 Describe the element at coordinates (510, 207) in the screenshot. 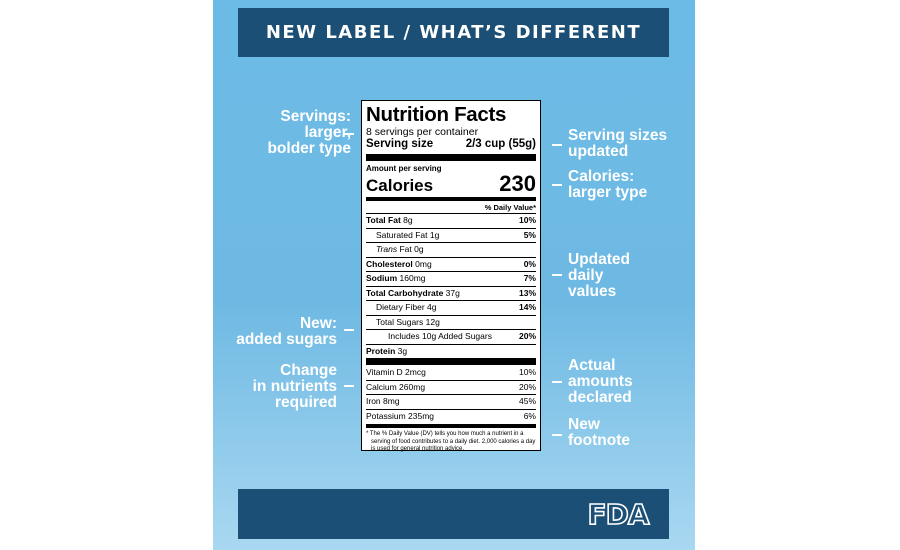

I see `daily-value-header: % Daily Value*` at that location.